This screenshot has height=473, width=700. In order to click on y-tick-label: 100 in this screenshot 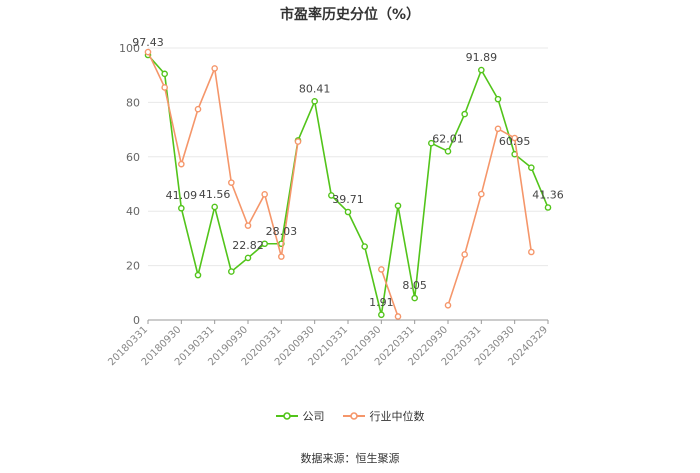, I will do `click(129, 48)`.